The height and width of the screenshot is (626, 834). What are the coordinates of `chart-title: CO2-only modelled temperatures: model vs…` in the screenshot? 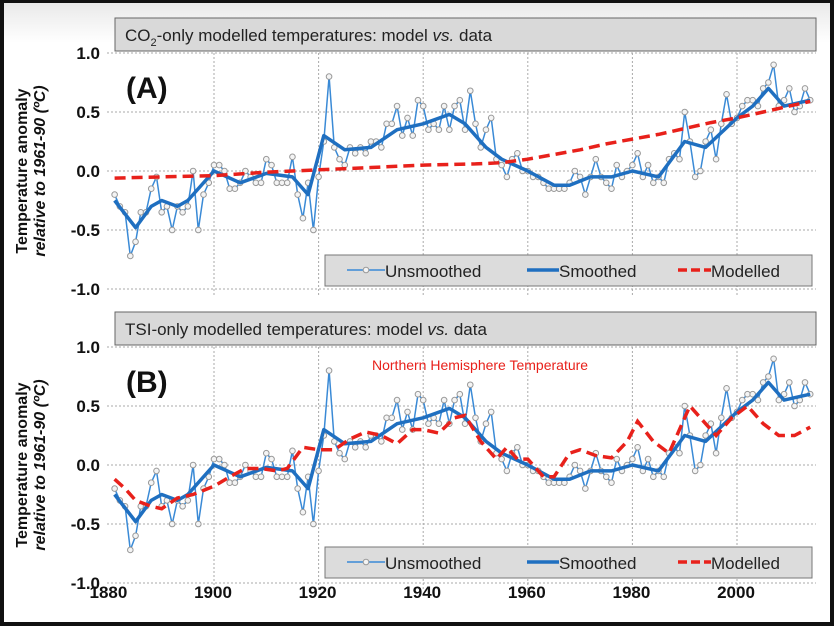 It's located at (309, 37).